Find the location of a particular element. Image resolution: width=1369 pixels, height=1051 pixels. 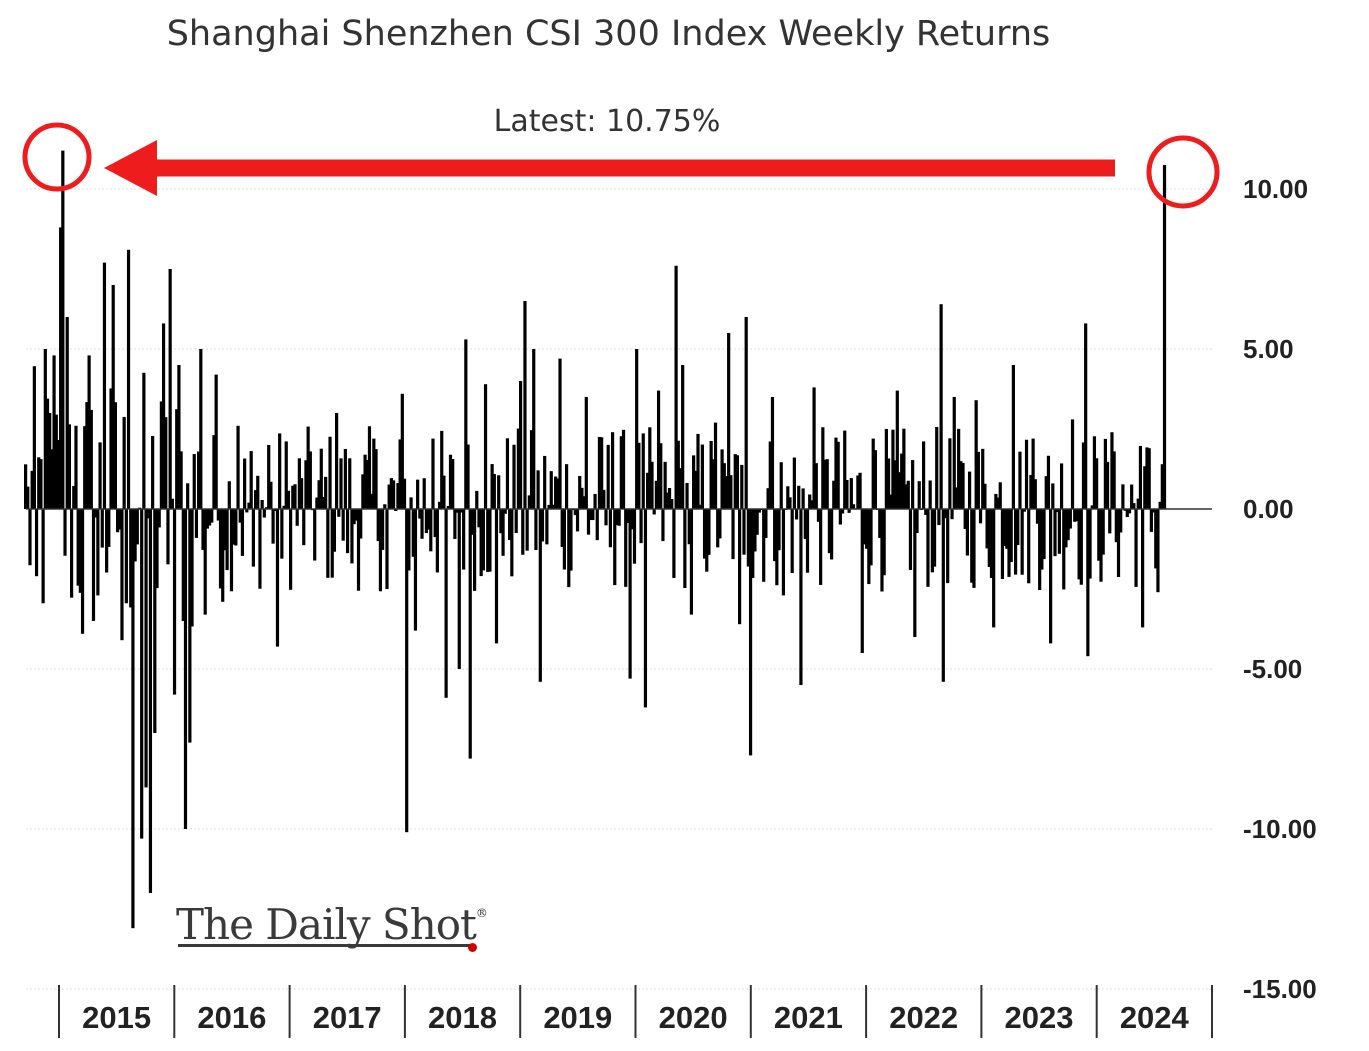

y-tick-label: -10.00 is located at coordinates (1280, 829).